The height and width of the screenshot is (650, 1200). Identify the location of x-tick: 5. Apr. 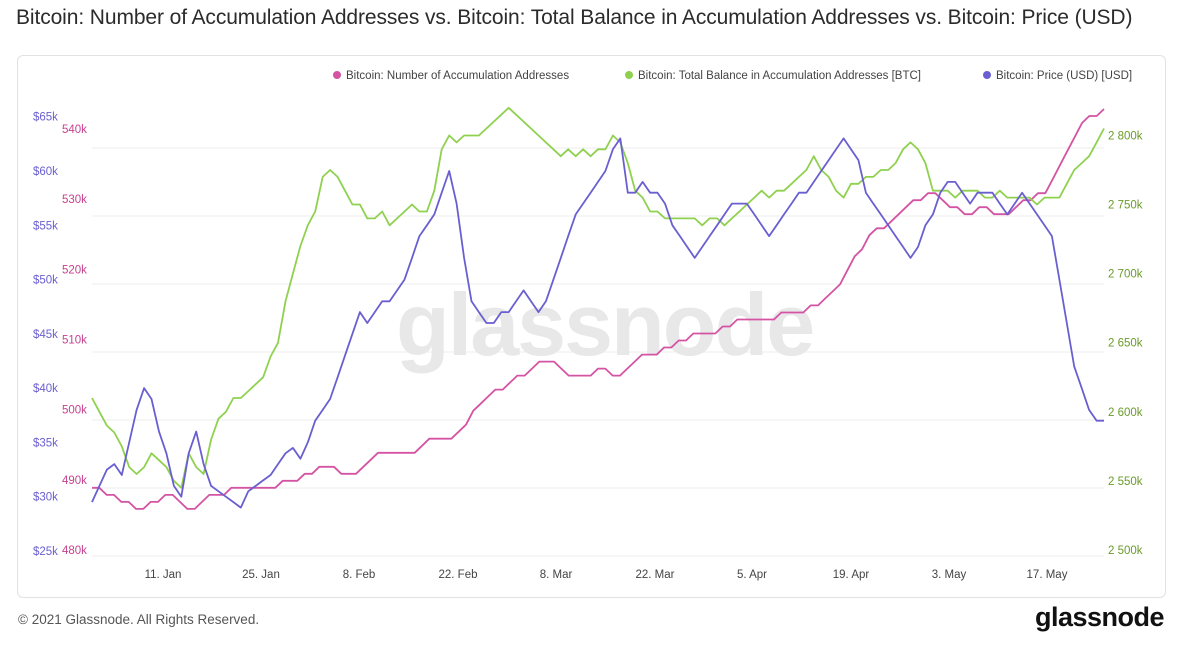
(752, 575).